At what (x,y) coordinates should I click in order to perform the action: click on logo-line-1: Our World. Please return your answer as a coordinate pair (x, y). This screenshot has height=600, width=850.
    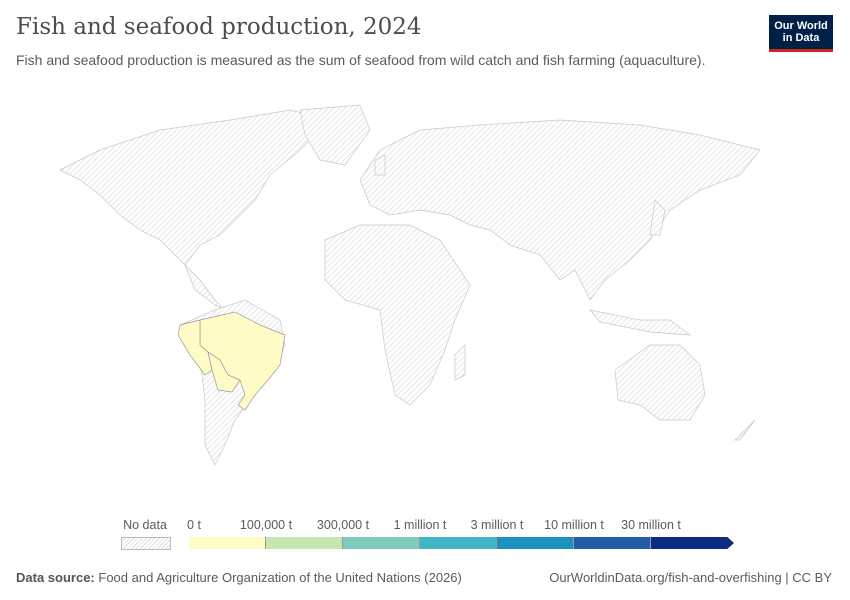
    Looking at the image, I should click on (801, 26).